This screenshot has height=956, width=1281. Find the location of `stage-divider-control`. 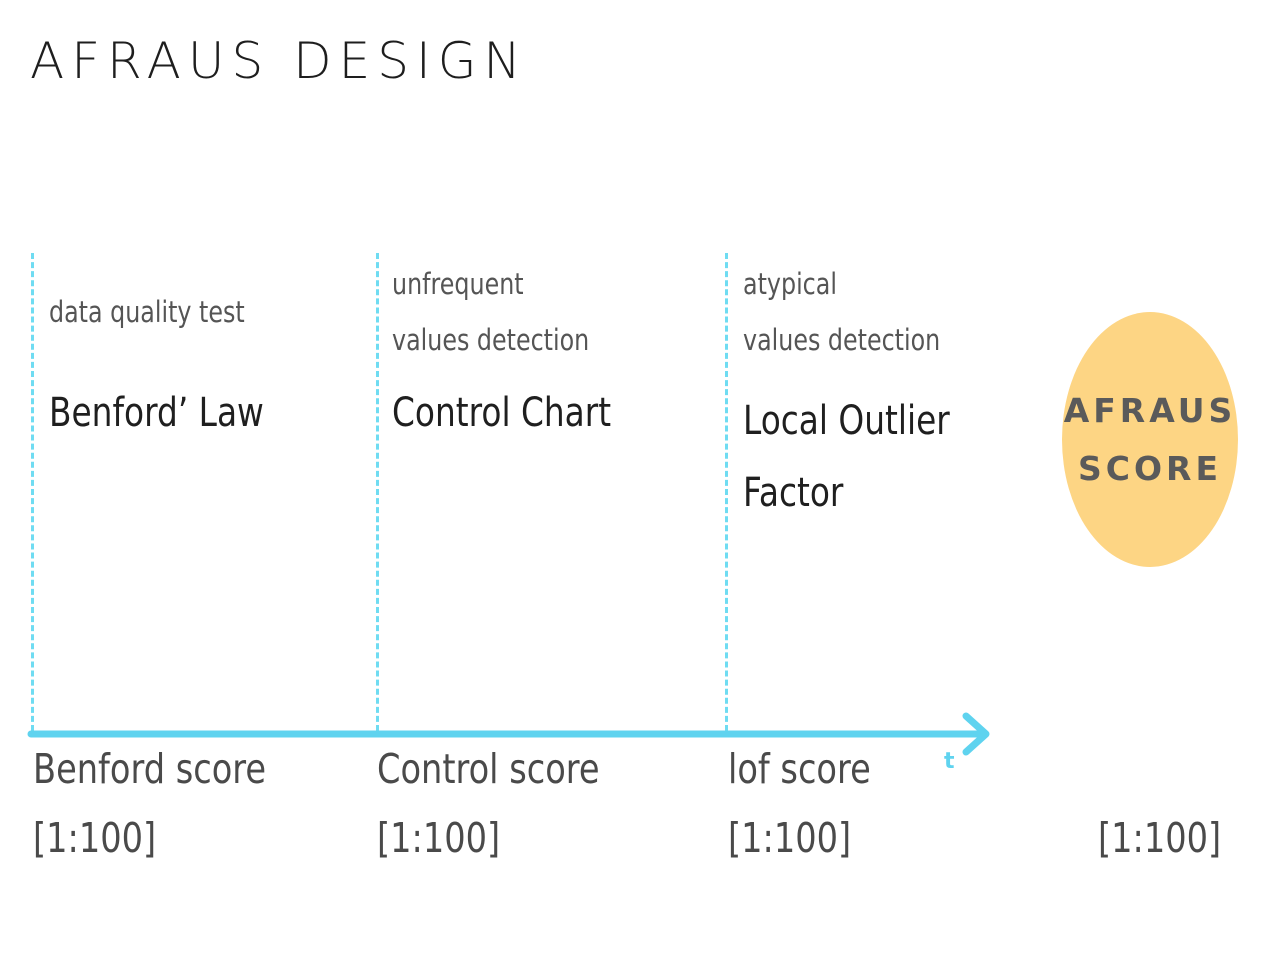

stage-divider-control is located at coordinates (377, 492).